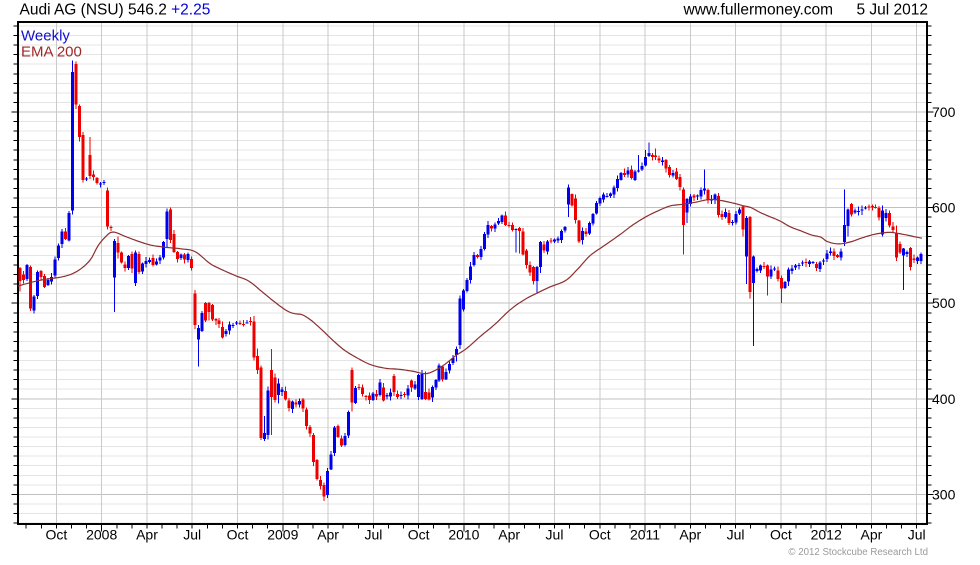 The width and height of the screenshot is (980, 565). Describe the element at coordinates (45, 36) in the screenshot. I see `svg-text: Weekly` at that location.